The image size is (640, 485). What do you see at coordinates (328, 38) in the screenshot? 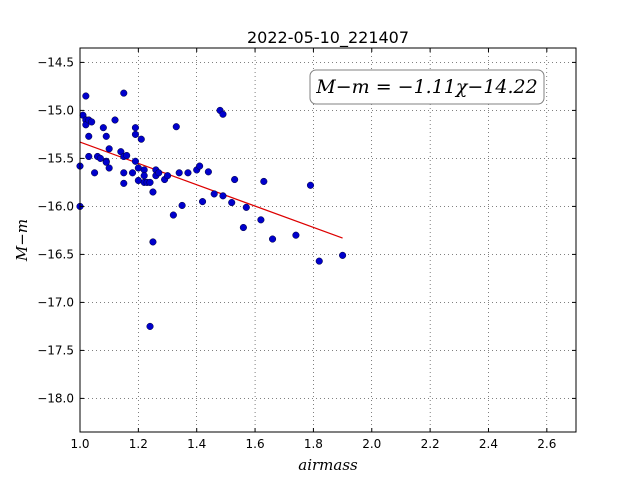
I see `chart-title: 2022-05-10_221407` at bounding box center [328, 38].